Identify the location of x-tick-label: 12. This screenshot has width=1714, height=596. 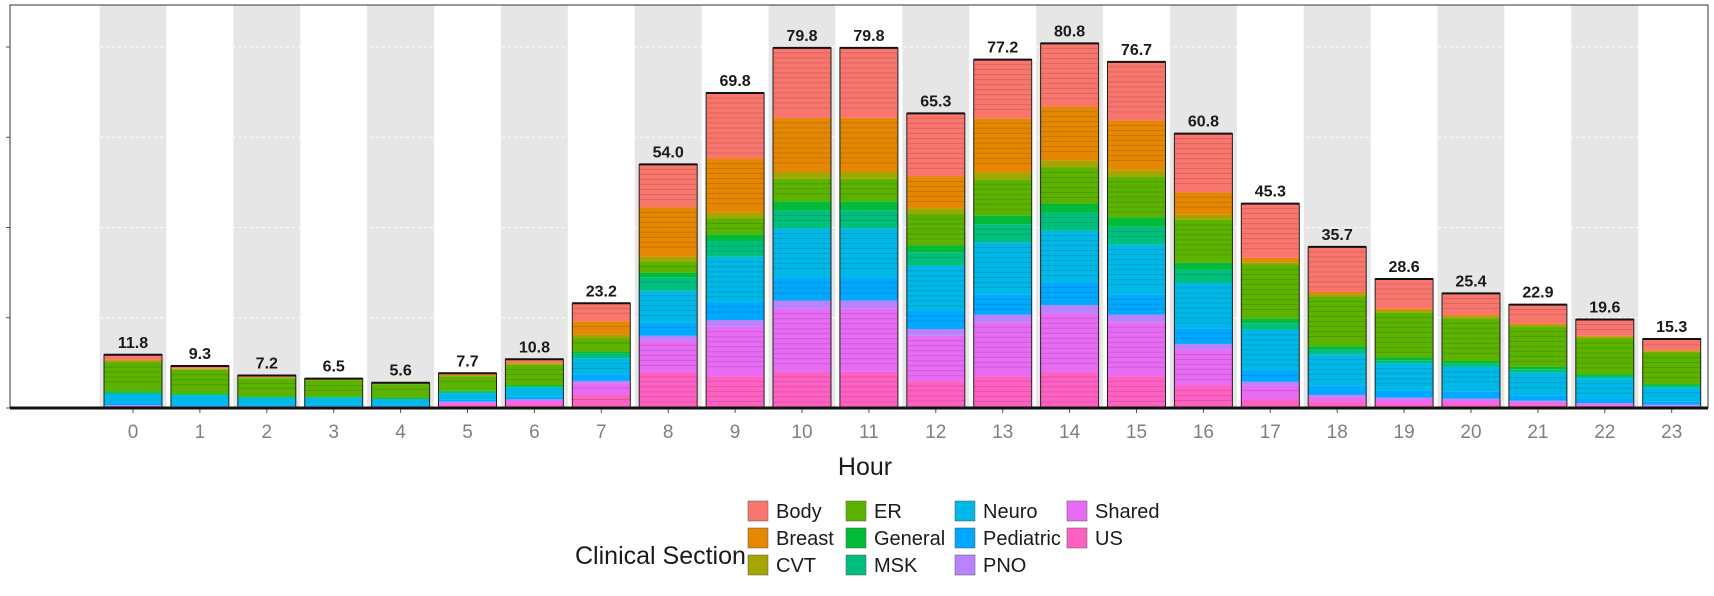
(935, 432).